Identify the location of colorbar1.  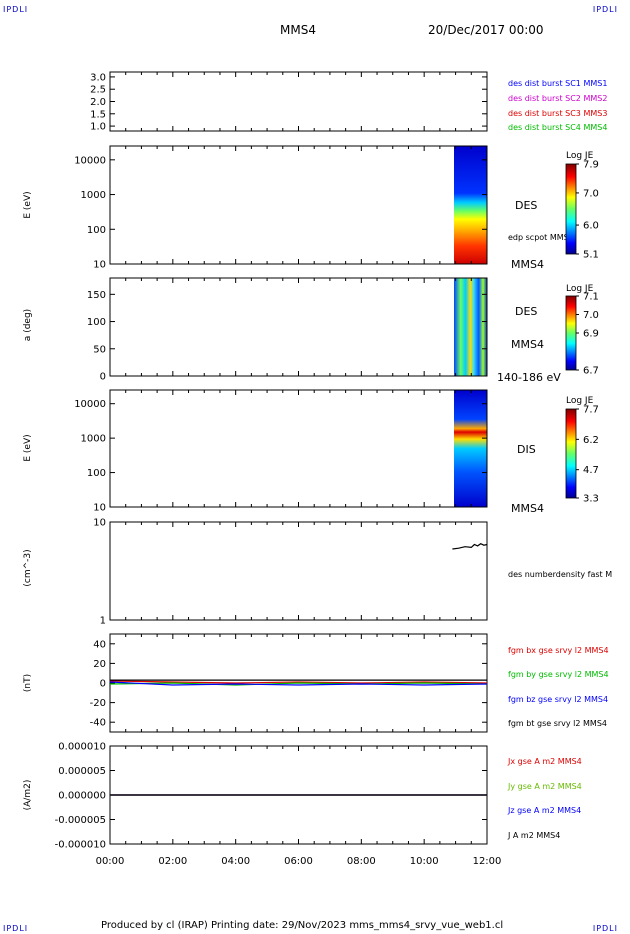
(571, 209).